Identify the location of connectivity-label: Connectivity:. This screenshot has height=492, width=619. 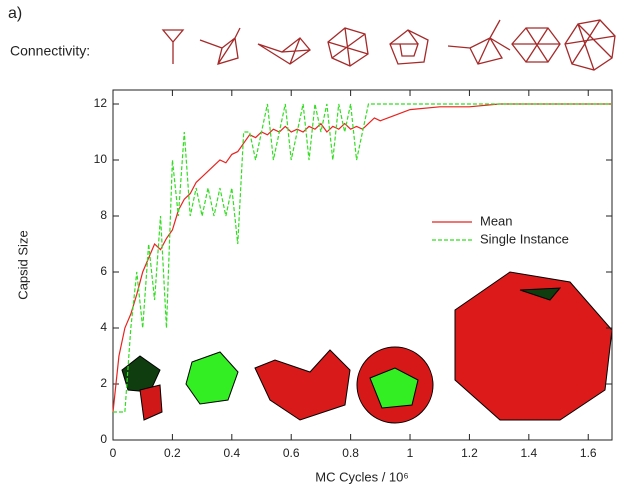
(50, 51).